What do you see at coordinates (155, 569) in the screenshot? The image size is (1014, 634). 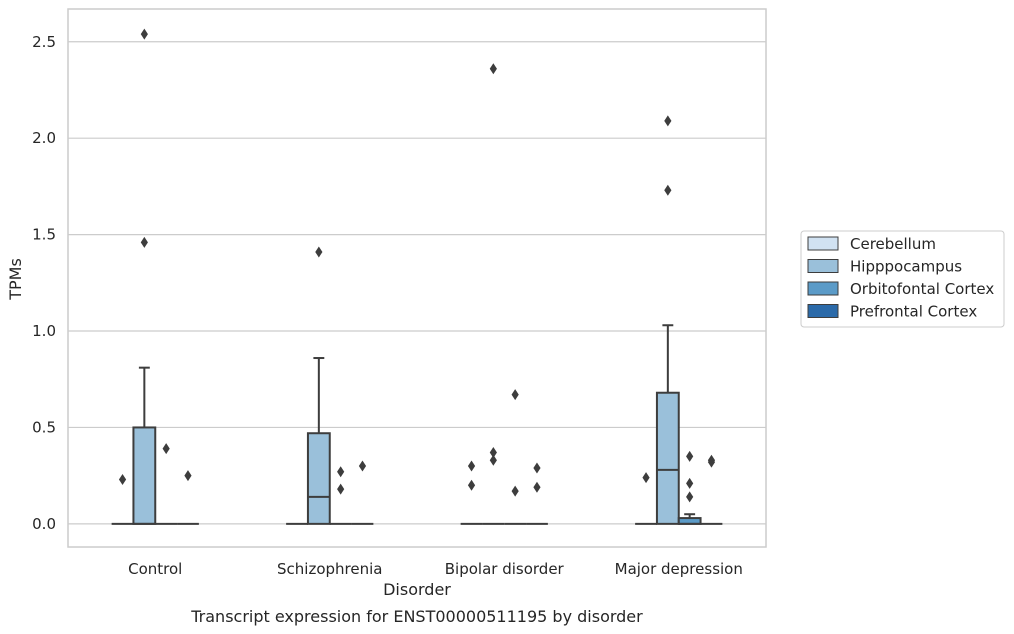 I see `x-tick-label: Control` at bounding box center [155, 569].